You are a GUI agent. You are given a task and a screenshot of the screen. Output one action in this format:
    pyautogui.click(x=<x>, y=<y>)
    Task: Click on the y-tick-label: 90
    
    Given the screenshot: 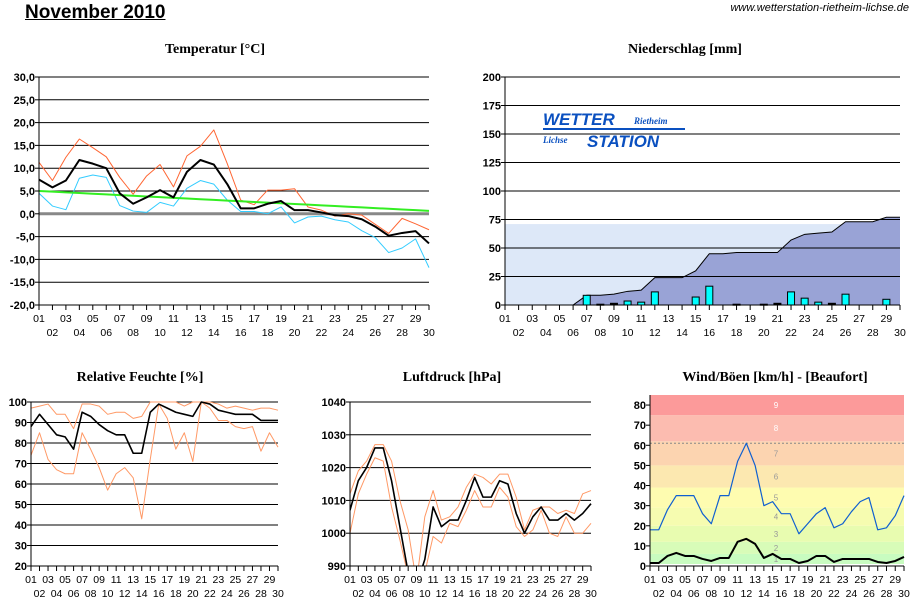 What is the action you would take?
    pyautogui.click(x=21, y=424)
    